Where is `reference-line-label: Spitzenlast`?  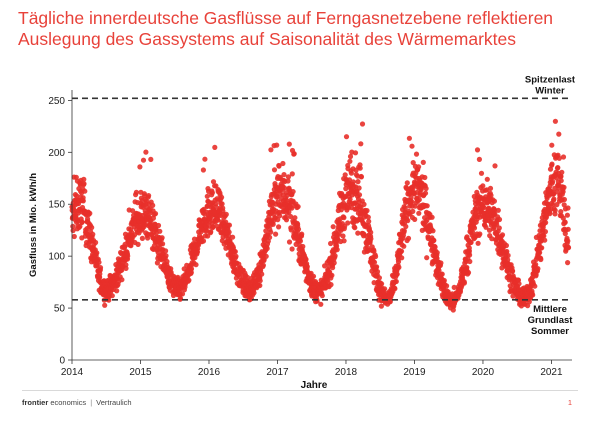 reference-line-label: Spitzenlast is located at coordinates (550, 79).